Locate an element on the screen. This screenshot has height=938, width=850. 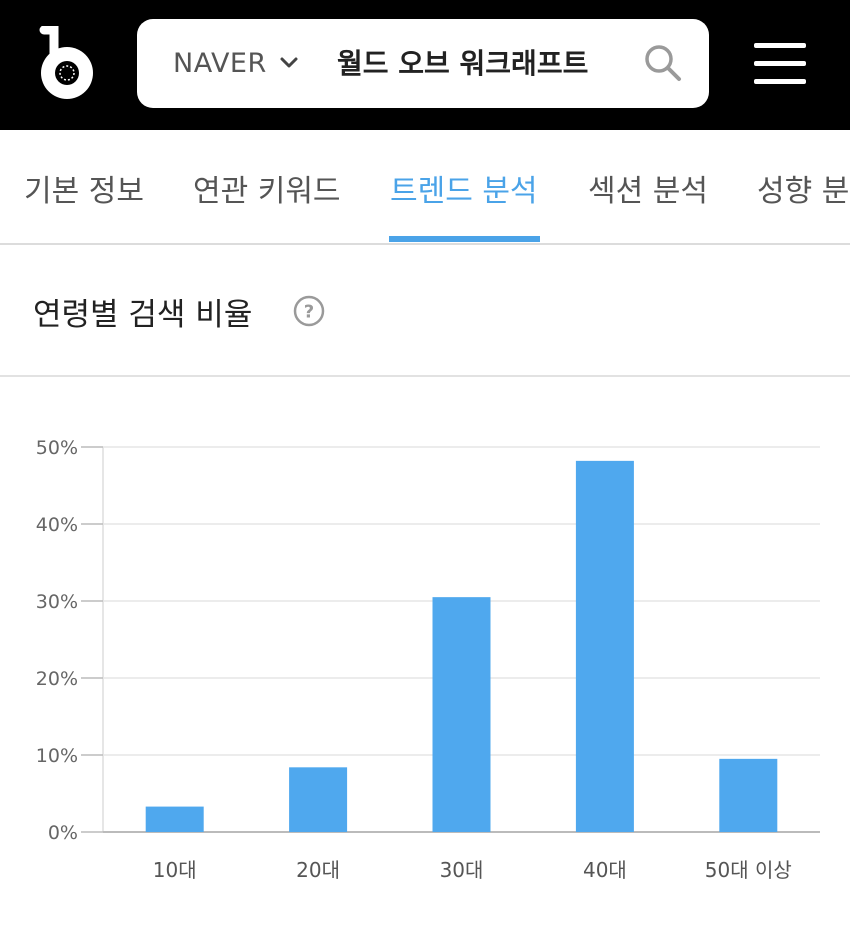
top-bar: NAVER 월드 오브 워크래프트 is located at coordinates (425, 65).